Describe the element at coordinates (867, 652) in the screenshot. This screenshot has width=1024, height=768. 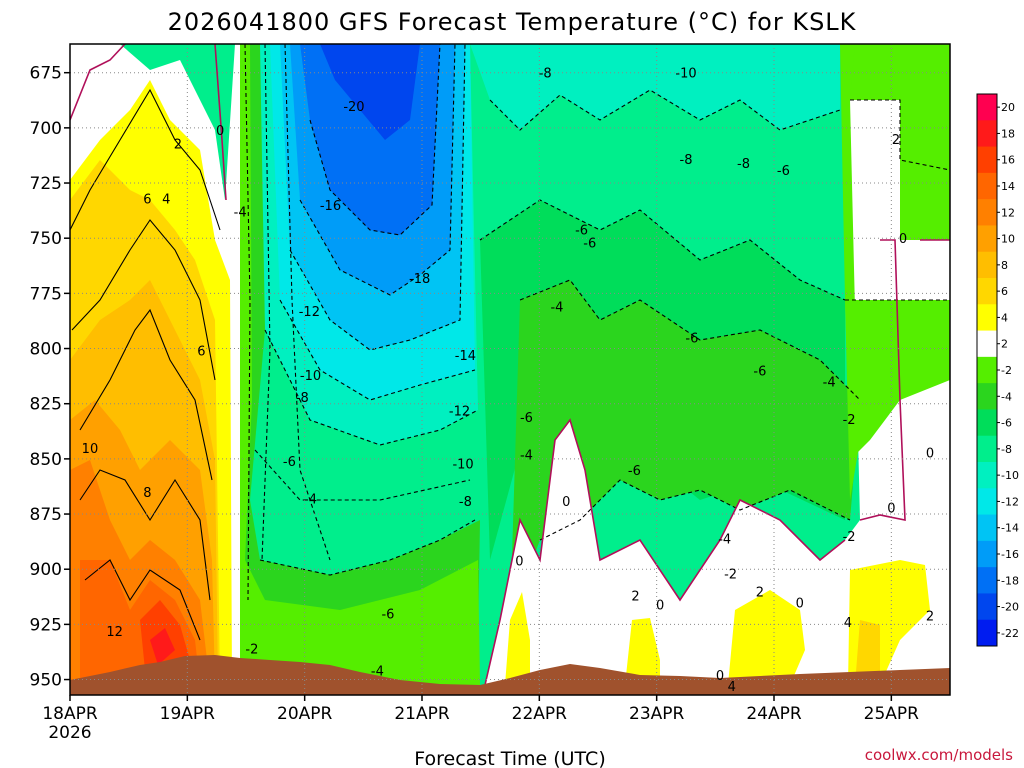
I see `orange-pocket-right` at that location.